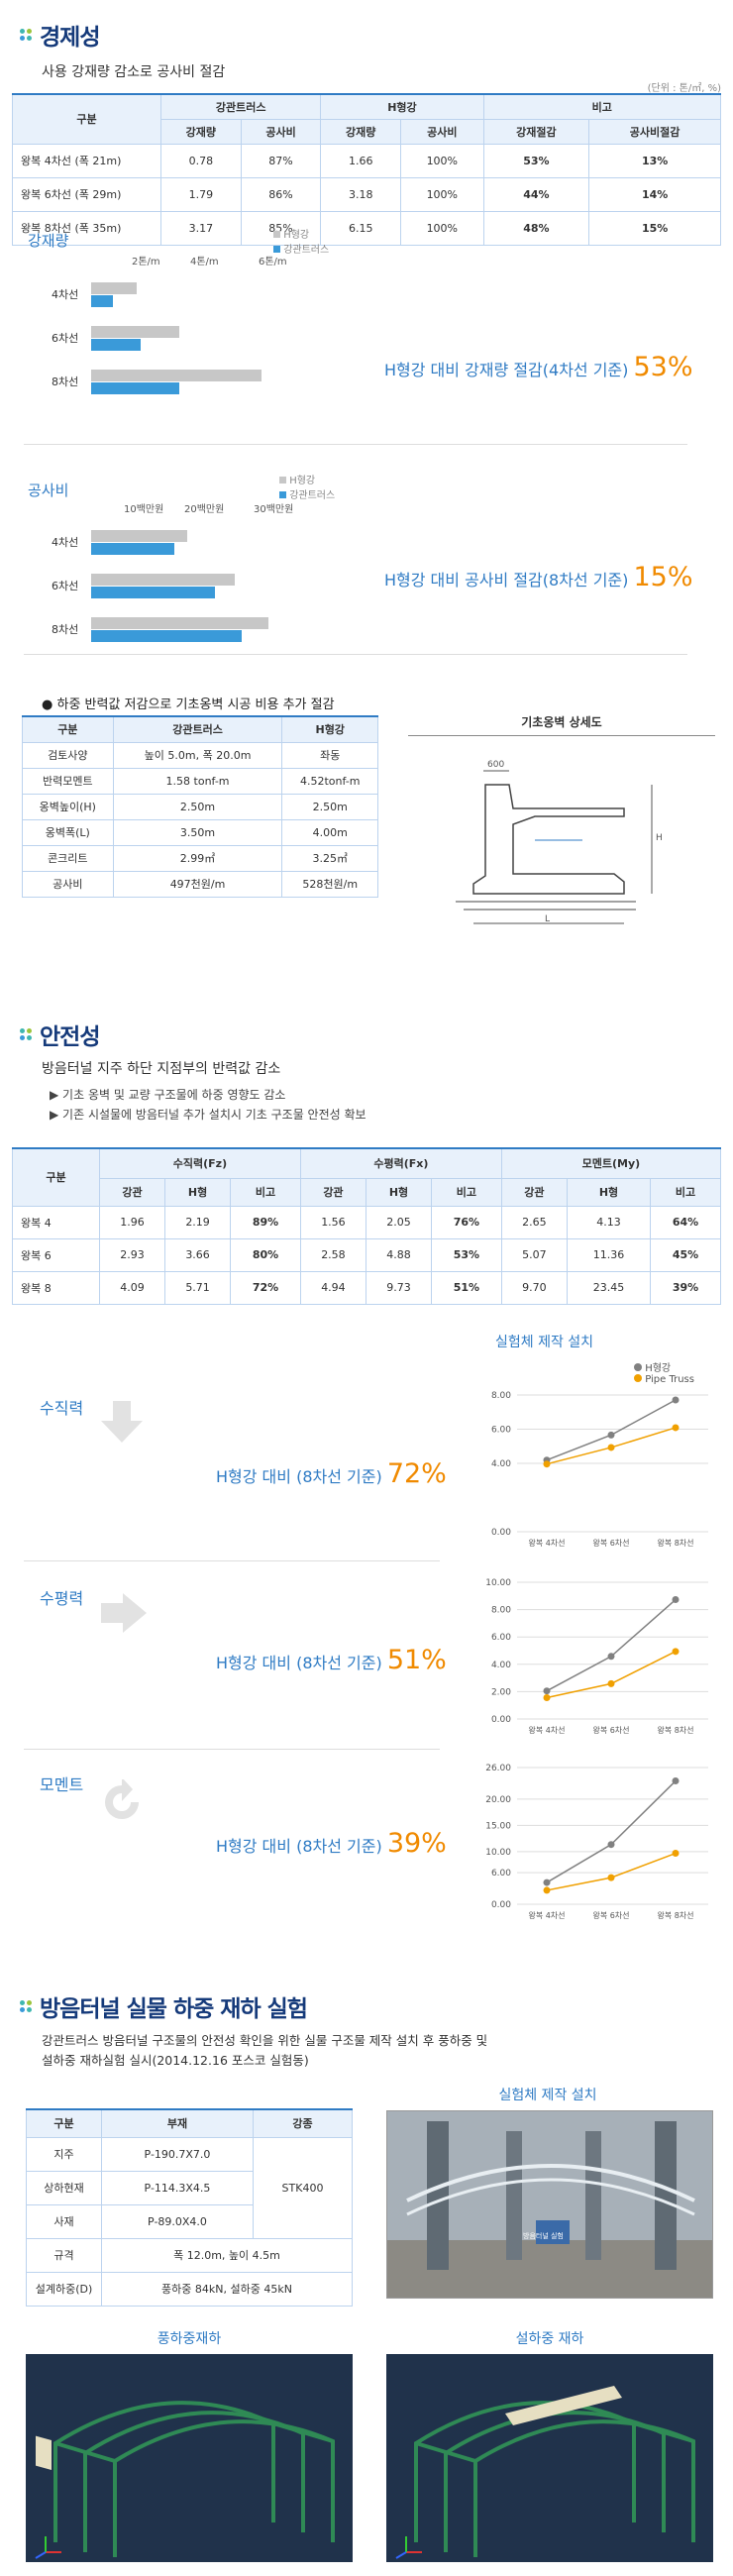 This screenshot has height=2576, width=733. What do you see at coordinates (534, 1222) in the screenshot?
I see `cell: 2.65` at bounding box center [534, 1222].